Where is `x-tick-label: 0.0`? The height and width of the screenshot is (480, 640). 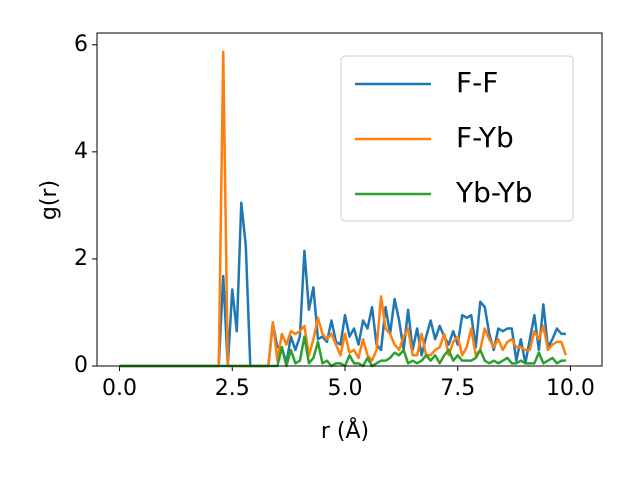
x-tick-label: 0.0 is located at coordinates (119, 388).